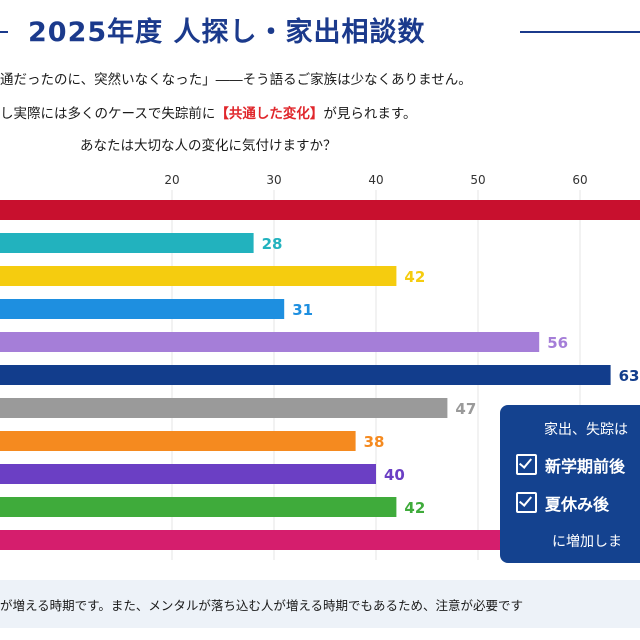 The image size is (640, 640). Describe the element at coordinates (374, 442) in the screenshot. I see `bar-value-label: 38` at that location.